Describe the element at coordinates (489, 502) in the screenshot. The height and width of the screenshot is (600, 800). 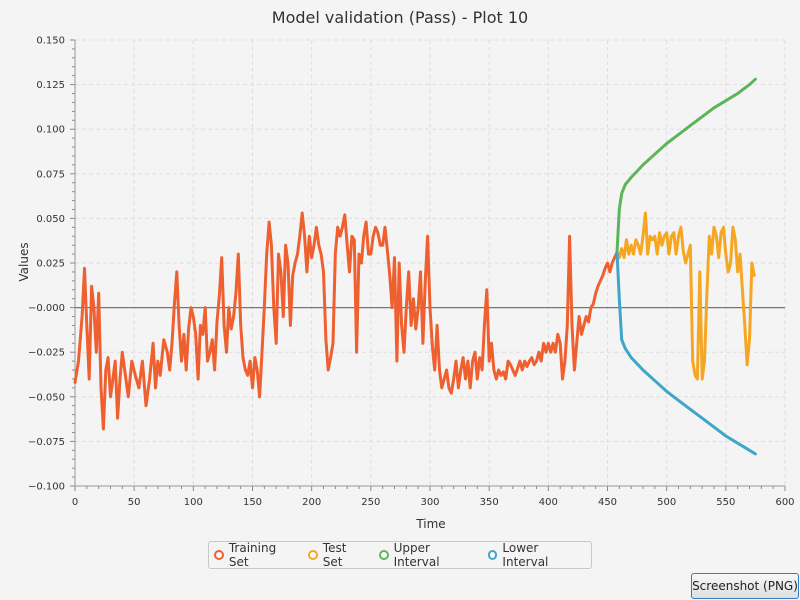
I see `x-tick-label: 350` at that location.